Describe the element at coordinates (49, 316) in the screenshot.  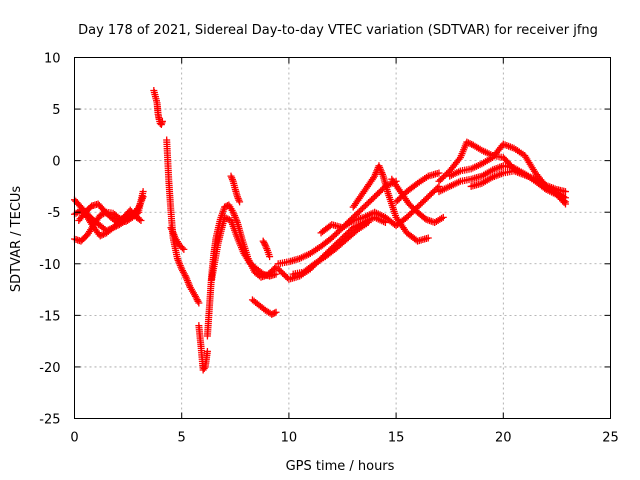
I see `y-tick-label: -15` at that location.